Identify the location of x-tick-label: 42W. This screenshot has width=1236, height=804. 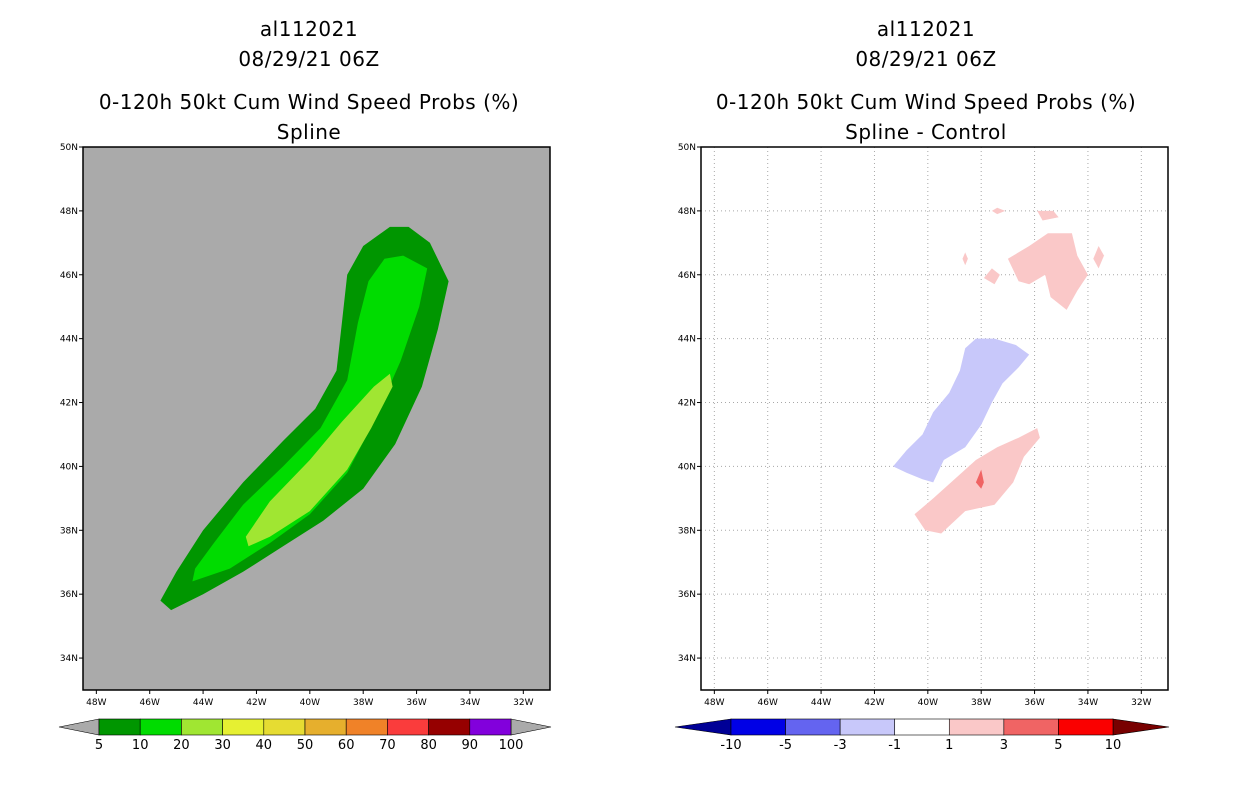
(874, 703).